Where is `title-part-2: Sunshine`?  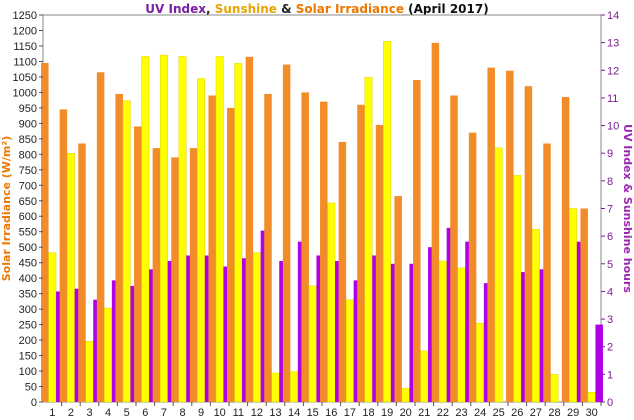 title-part-2: Sunshine is located at coordinates (246, 9).